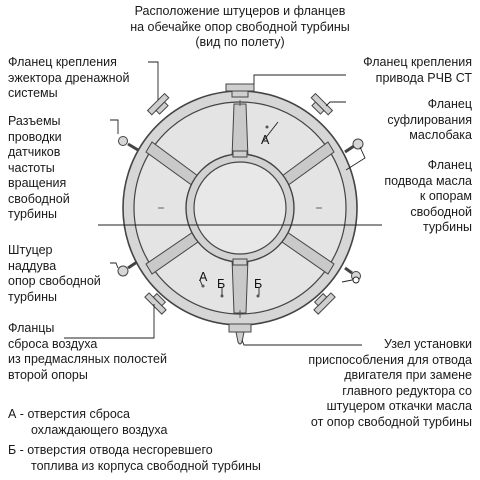  I want to click on leader-dots, so click(356, 280).